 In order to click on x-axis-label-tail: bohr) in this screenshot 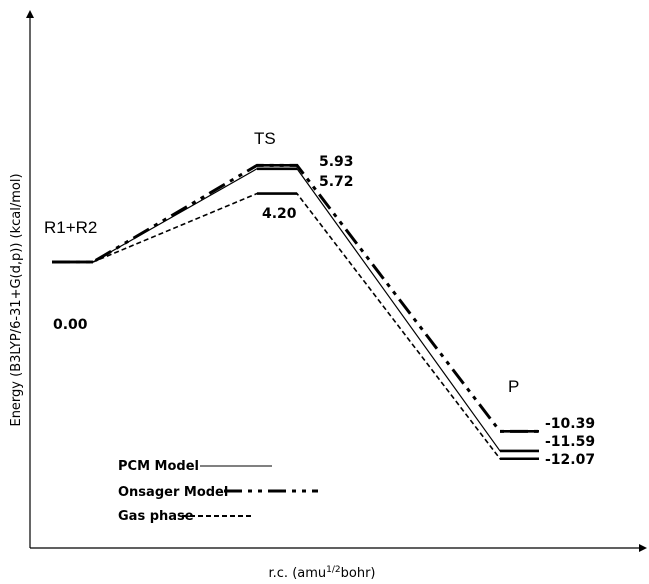, I will do `click(358, 573)`.